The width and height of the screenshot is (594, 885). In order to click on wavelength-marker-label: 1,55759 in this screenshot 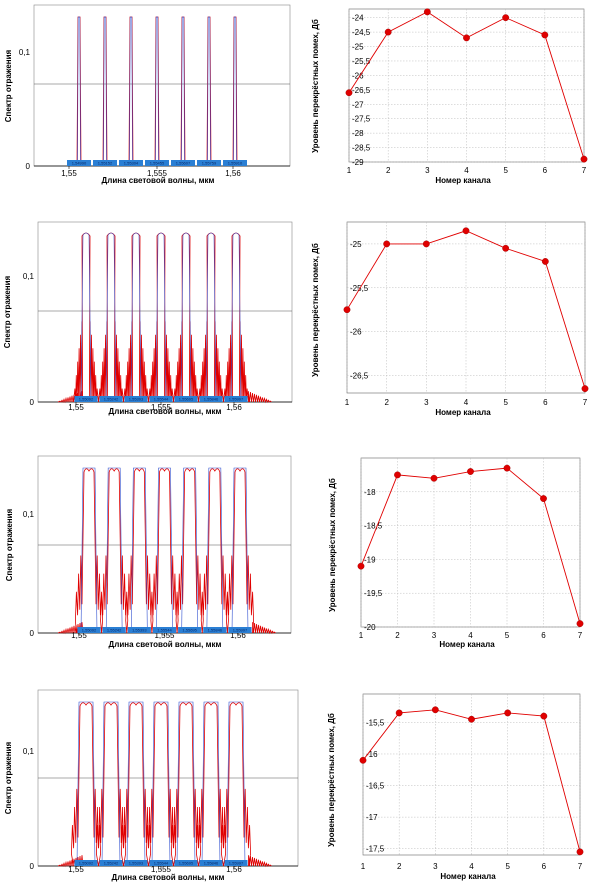, I will do `click(209, 163)`.